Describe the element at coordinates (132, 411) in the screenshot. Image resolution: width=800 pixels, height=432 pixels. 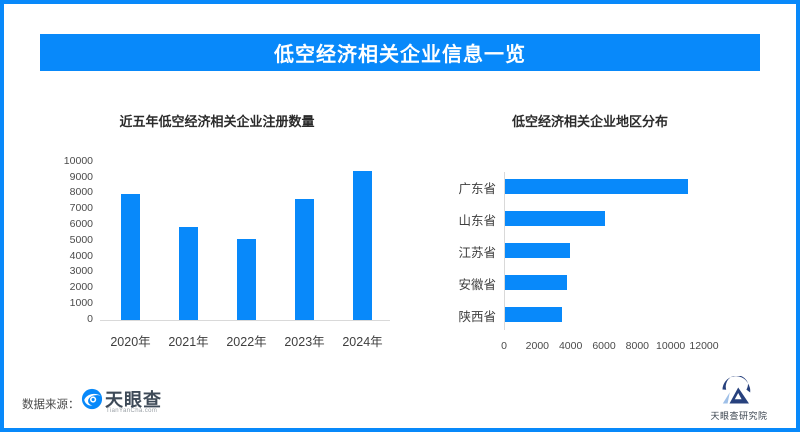
I see `tianyancha-url-text: TianYanCha.com` at that location.